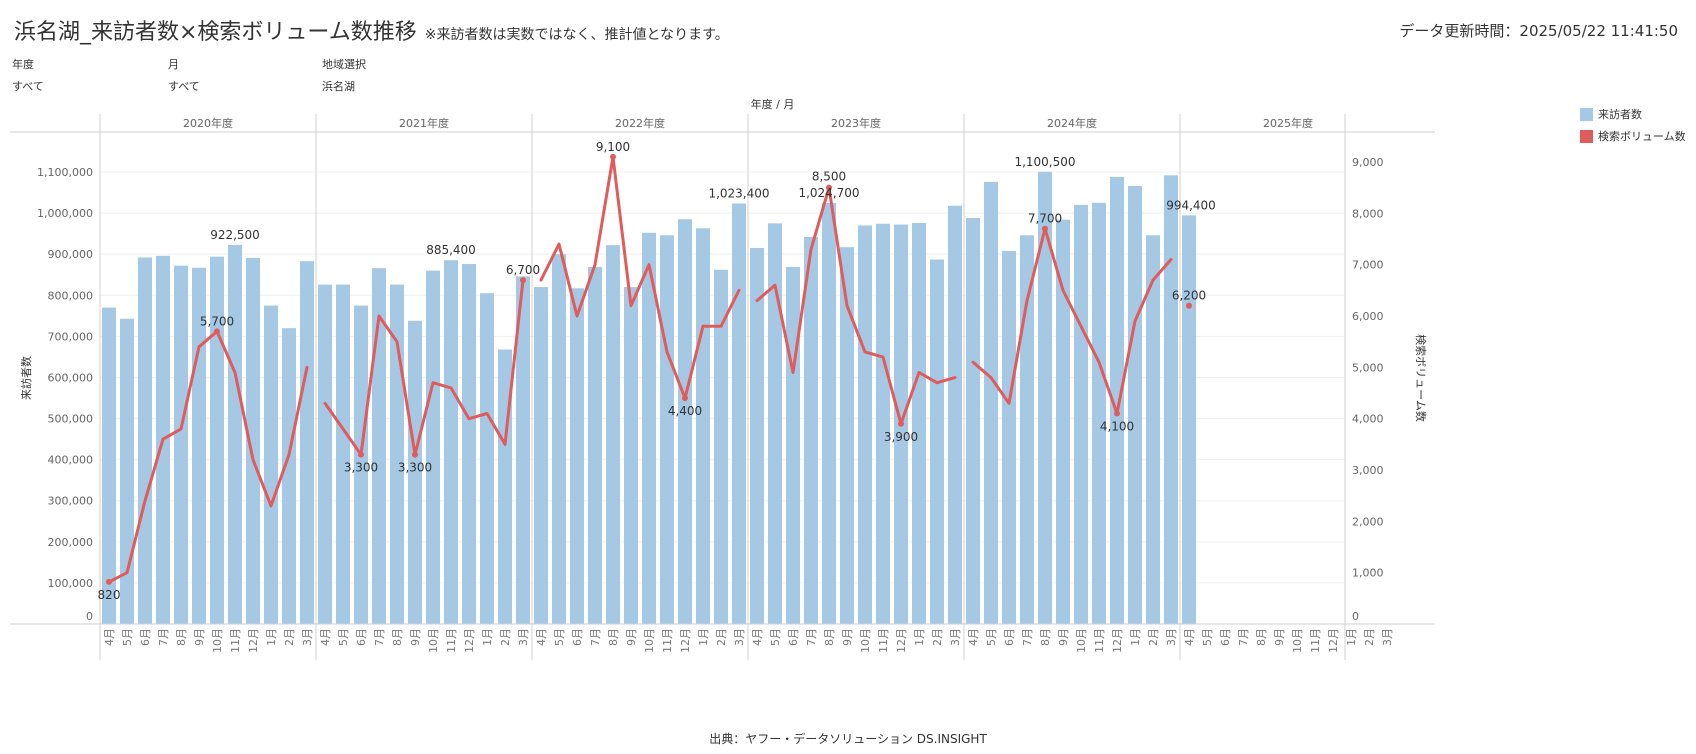 The height and width of the screenshot is (754, 1696). I want to click on search-volume-data-label: 9,100, so click(613, 147).